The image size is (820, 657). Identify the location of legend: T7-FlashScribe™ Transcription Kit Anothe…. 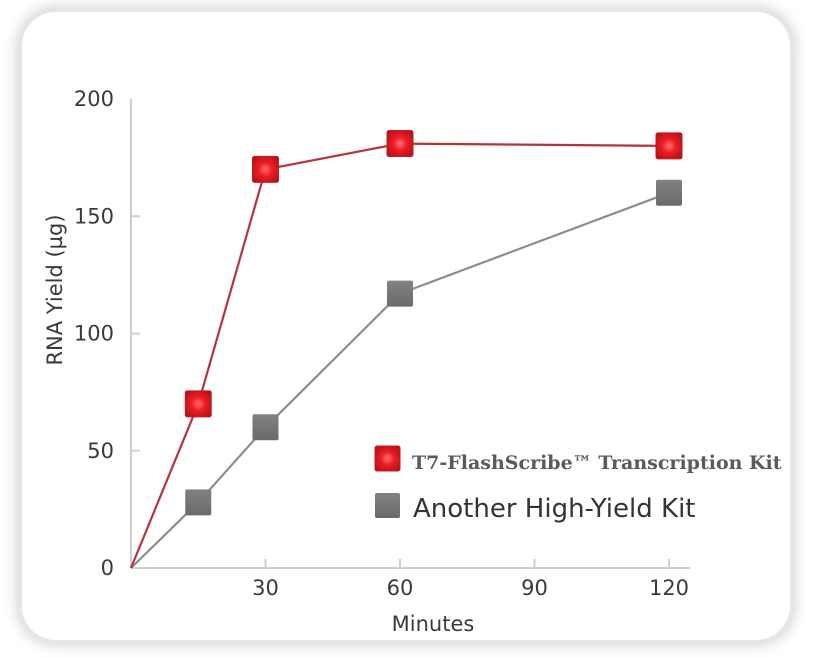
(578, 484).